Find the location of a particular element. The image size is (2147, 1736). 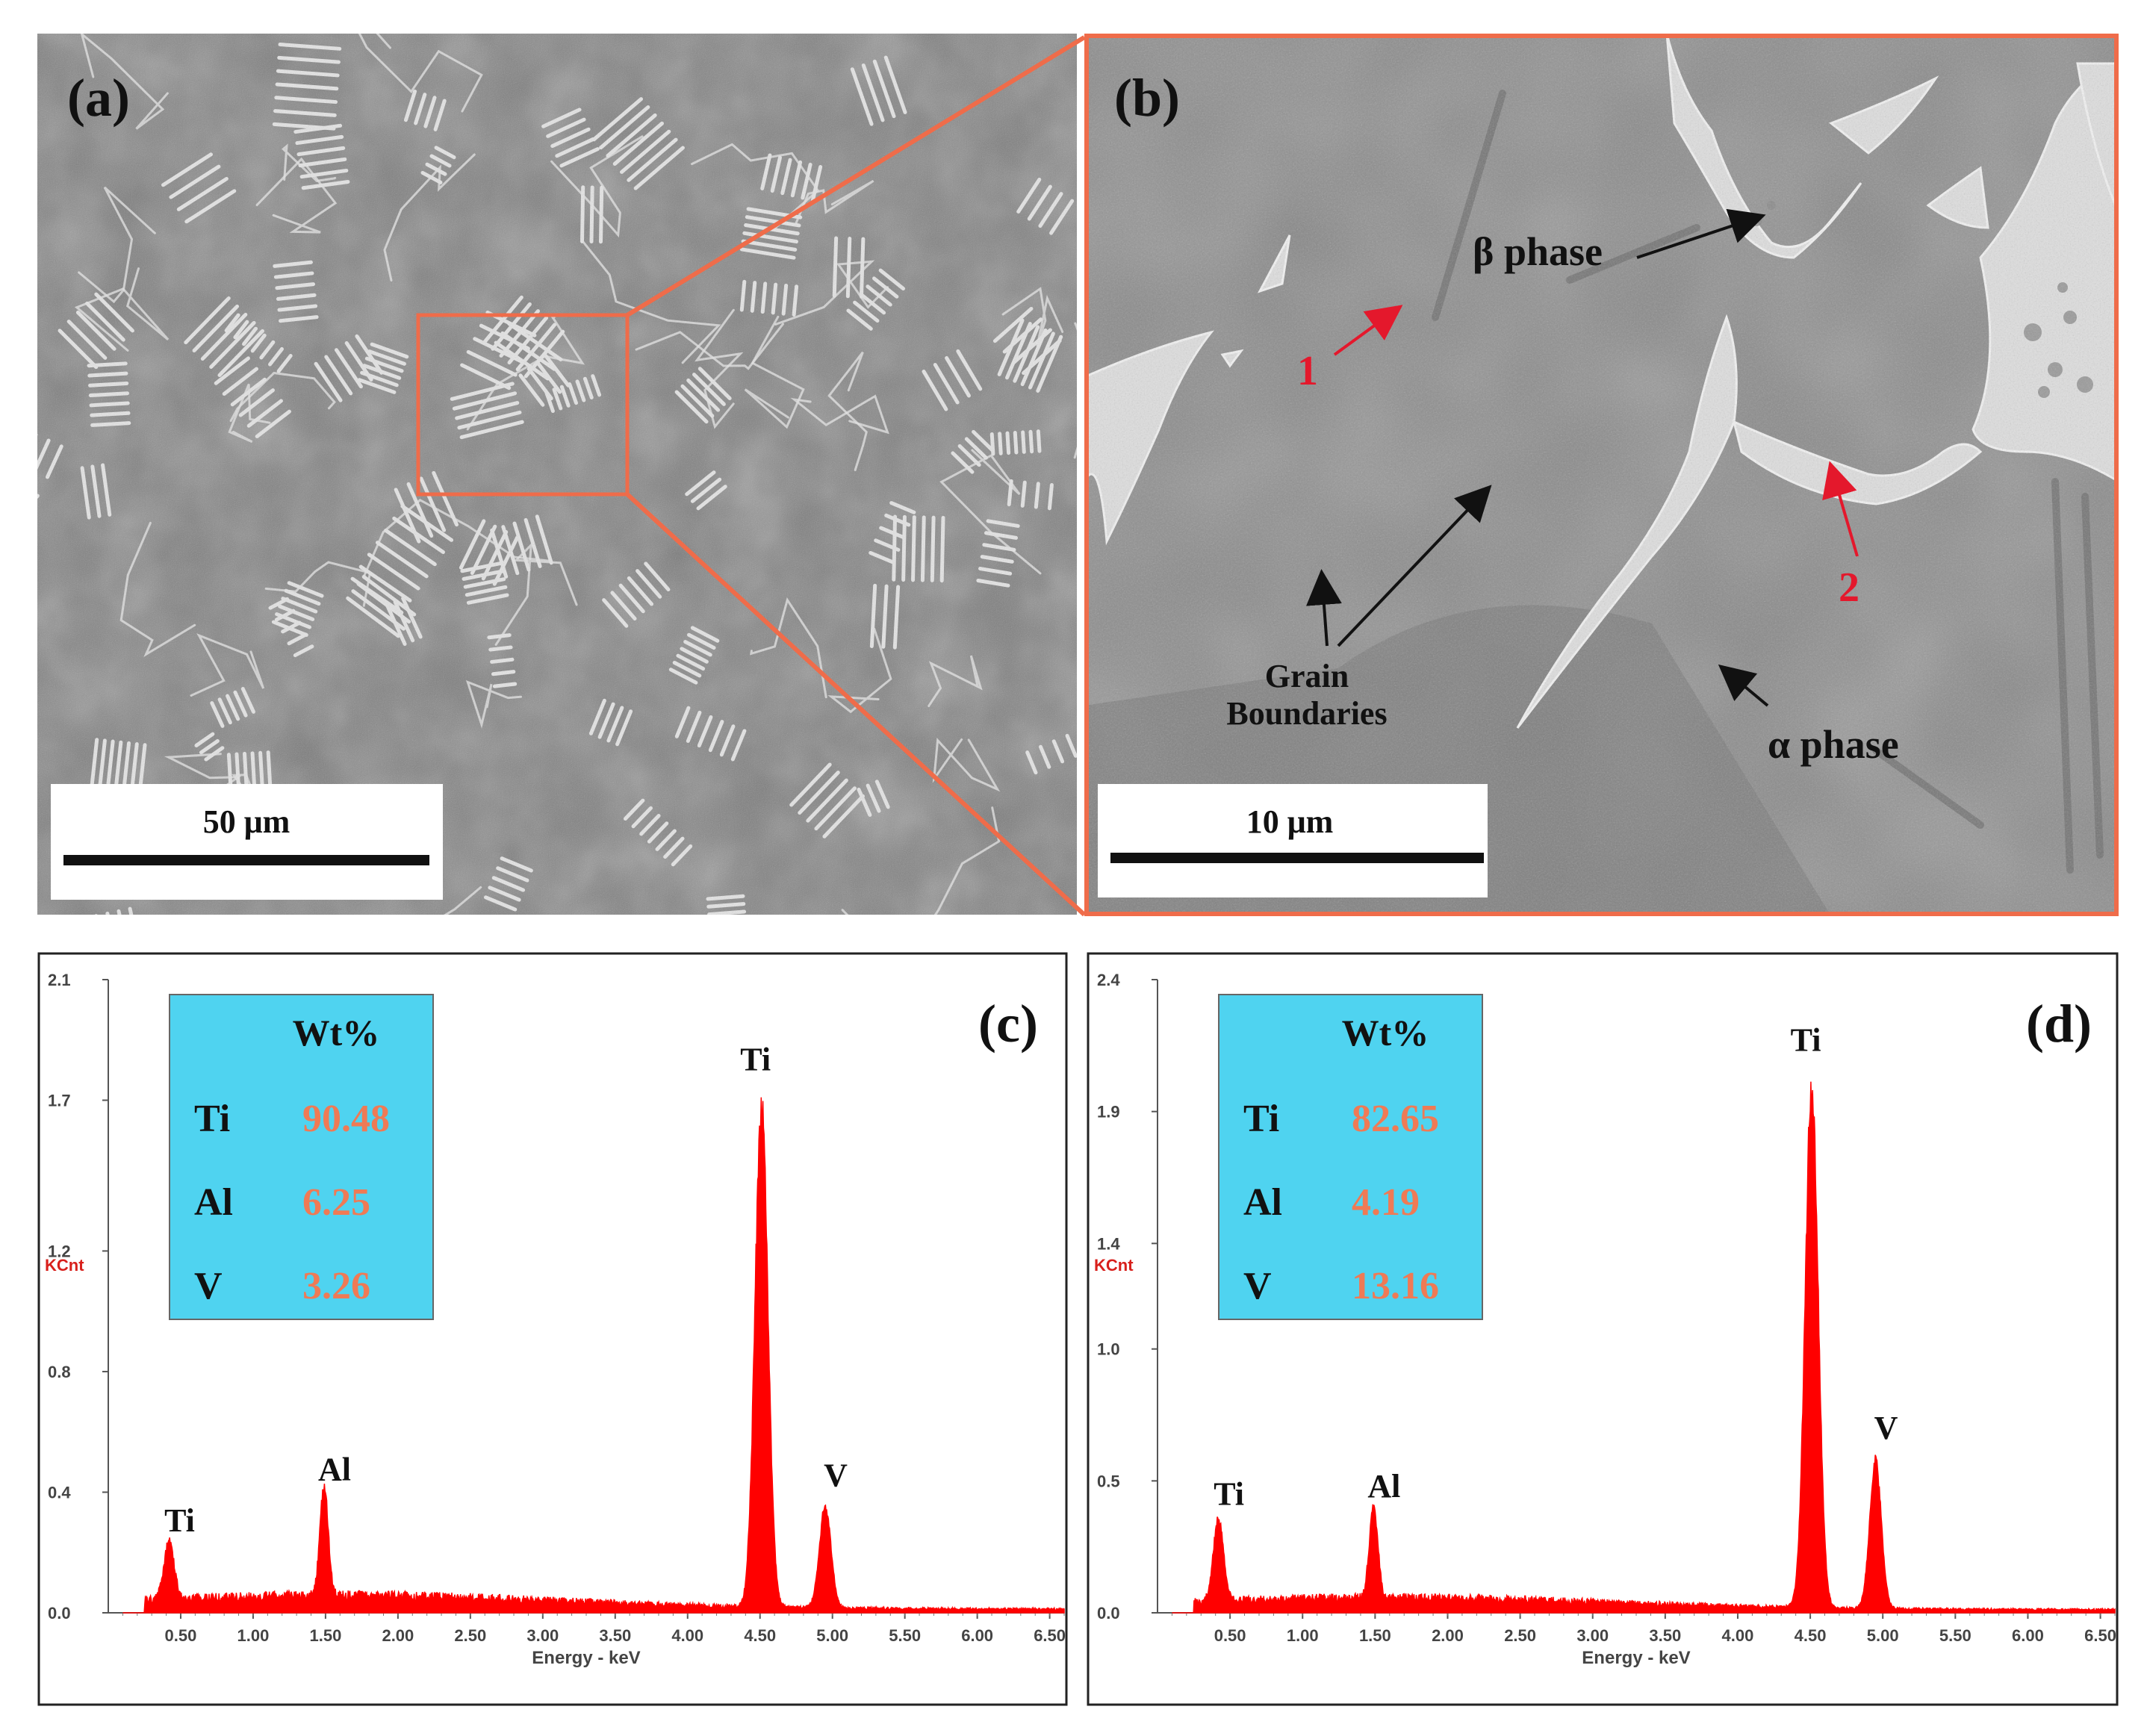

point1-arrow is located at coordinates (1368, 330).